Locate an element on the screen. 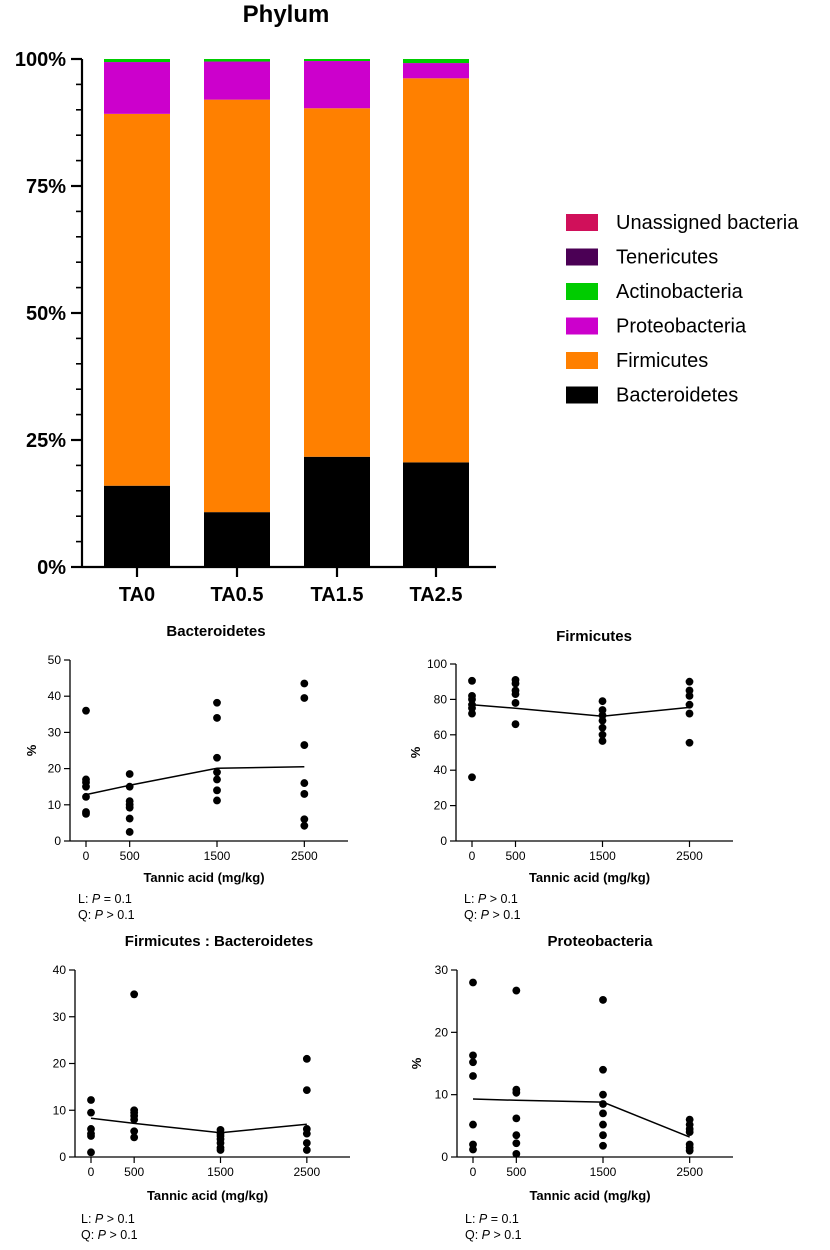 Image resolution: width=830 pixels, height=1250 pixels. panel-y-tick-label: 80 is located at coordinates (441, 699).